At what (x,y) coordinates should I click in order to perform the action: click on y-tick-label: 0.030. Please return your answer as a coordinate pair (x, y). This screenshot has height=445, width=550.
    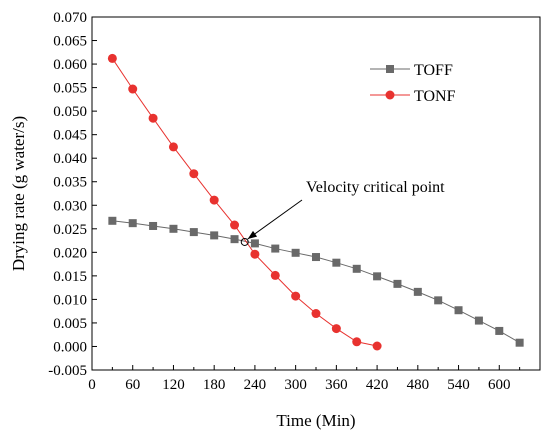
    Looking at the image, I should click on (70, 206).